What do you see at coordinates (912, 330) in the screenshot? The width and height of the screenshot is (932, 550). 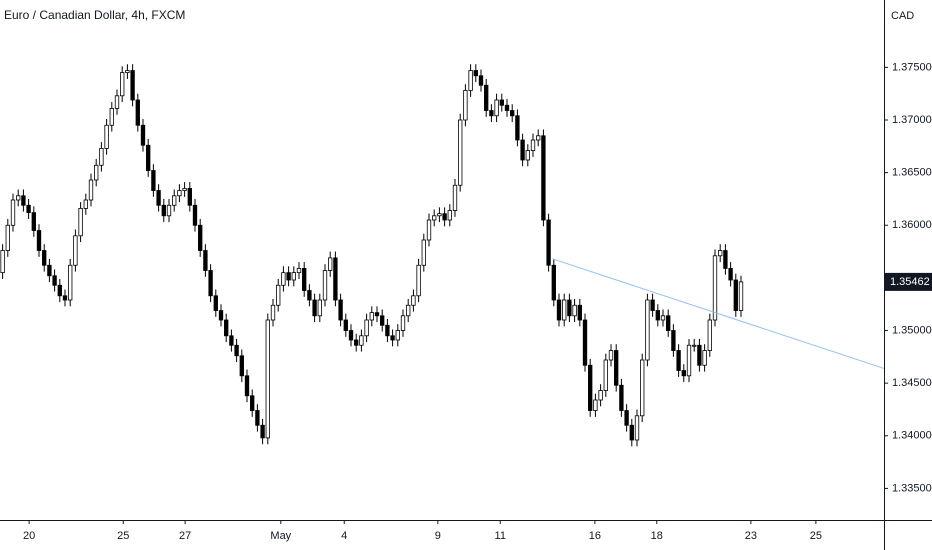 I see `y-tick-label: 1.35000` at bounding box center [912, 330].